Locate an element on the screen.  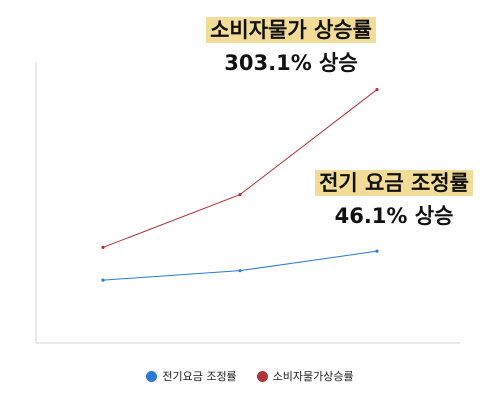
cpi-callout-label: 소비자물가 상승률 is located at coordinates (291, 30).